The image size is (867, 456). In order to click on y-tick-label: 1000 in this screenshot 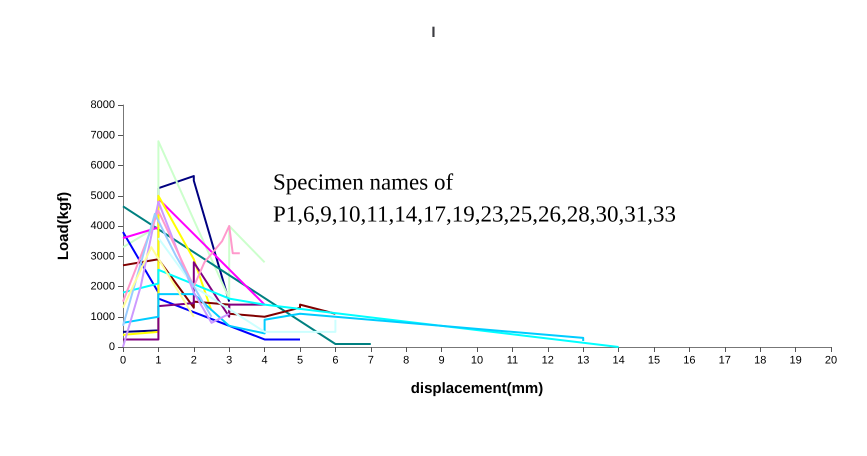, I will do `click(102, 316)`.